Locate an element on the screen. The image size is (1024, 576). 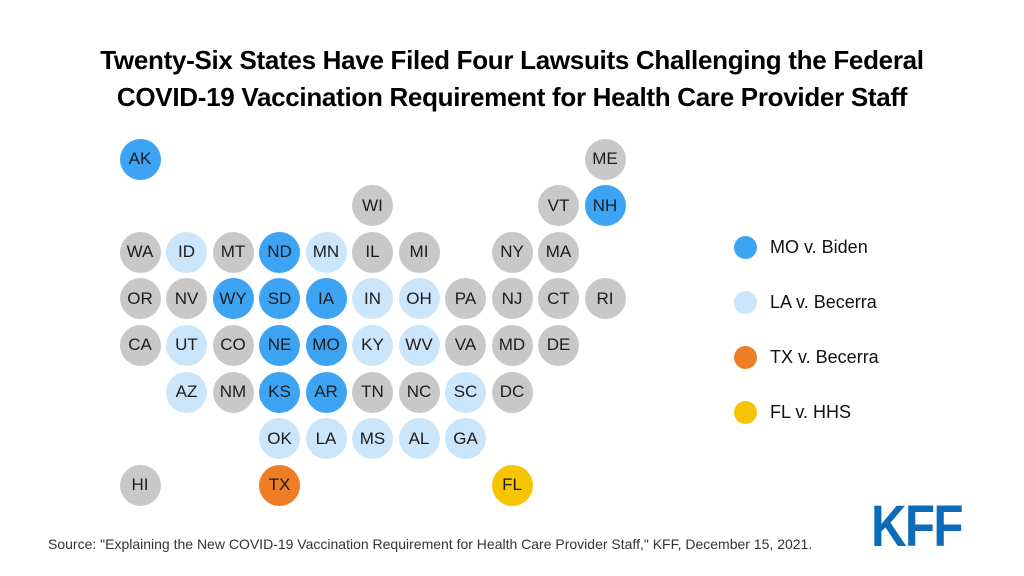
legend-item-tx_v_becerra: TX v. Becerra is located at coordinates (806, 357).